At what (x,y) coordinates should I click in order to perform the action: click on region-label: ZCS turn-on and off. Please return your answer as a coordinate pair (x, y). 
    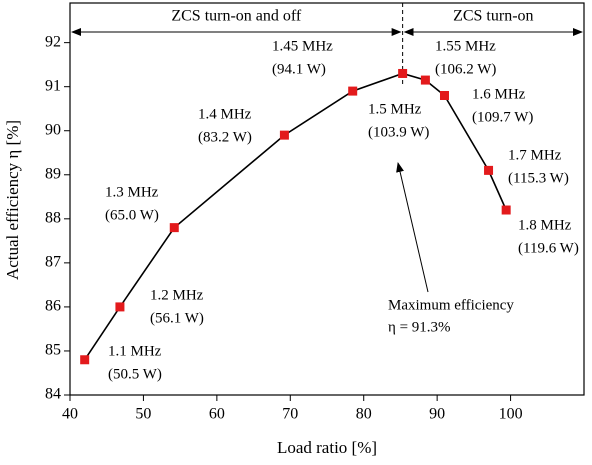
    Looking at the image, I should click on (236, 16).